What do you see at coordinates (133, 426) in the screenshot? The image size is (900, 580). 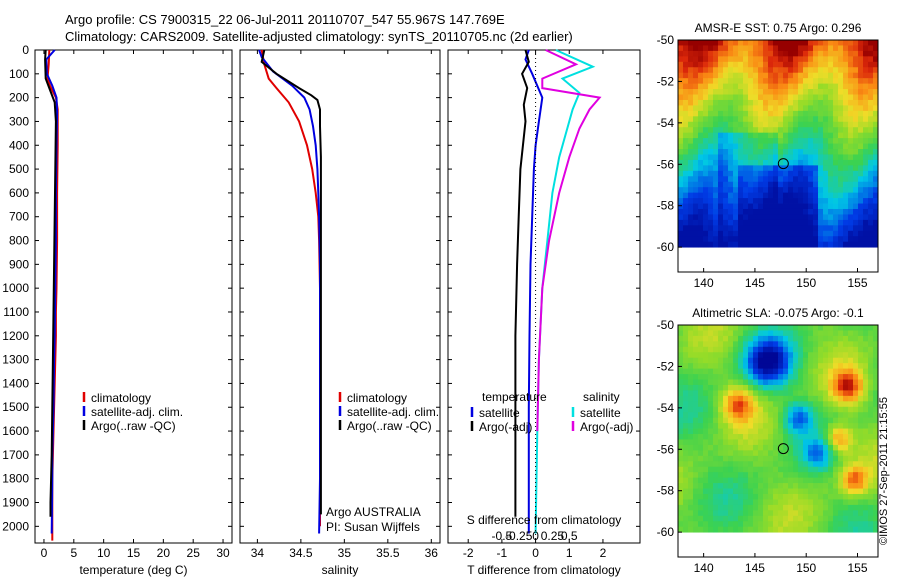 I see `temperature-legend-label: Argo(..raw -QC)` at bounding box center [133, 426].